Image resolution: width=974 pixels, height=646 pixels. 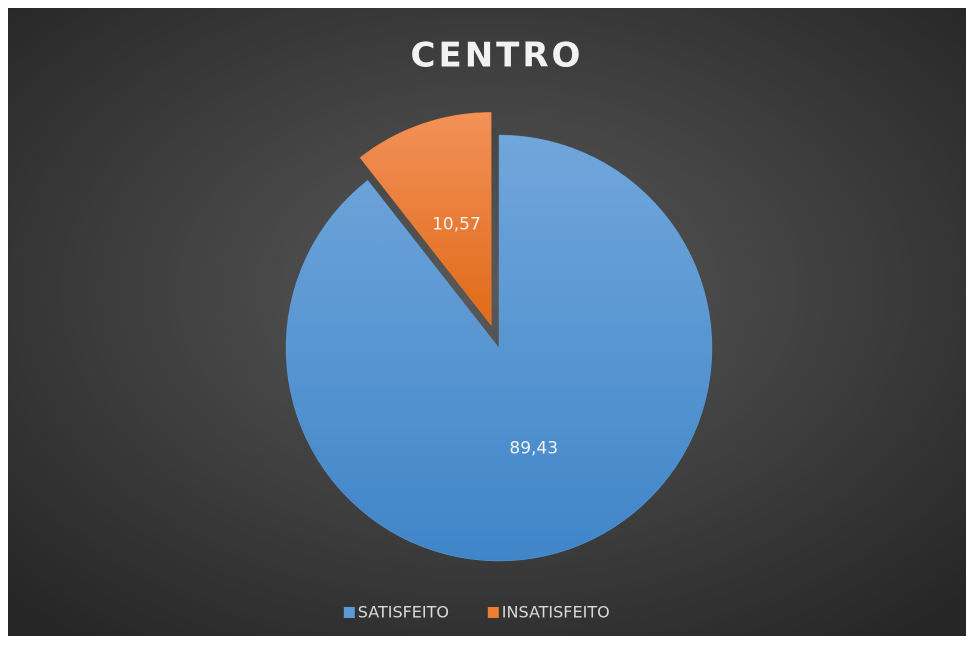 What do you see at coordinates (533, 449) in the screenshot?
I see `data-label: 89,43` at bounding box center [533, 449].